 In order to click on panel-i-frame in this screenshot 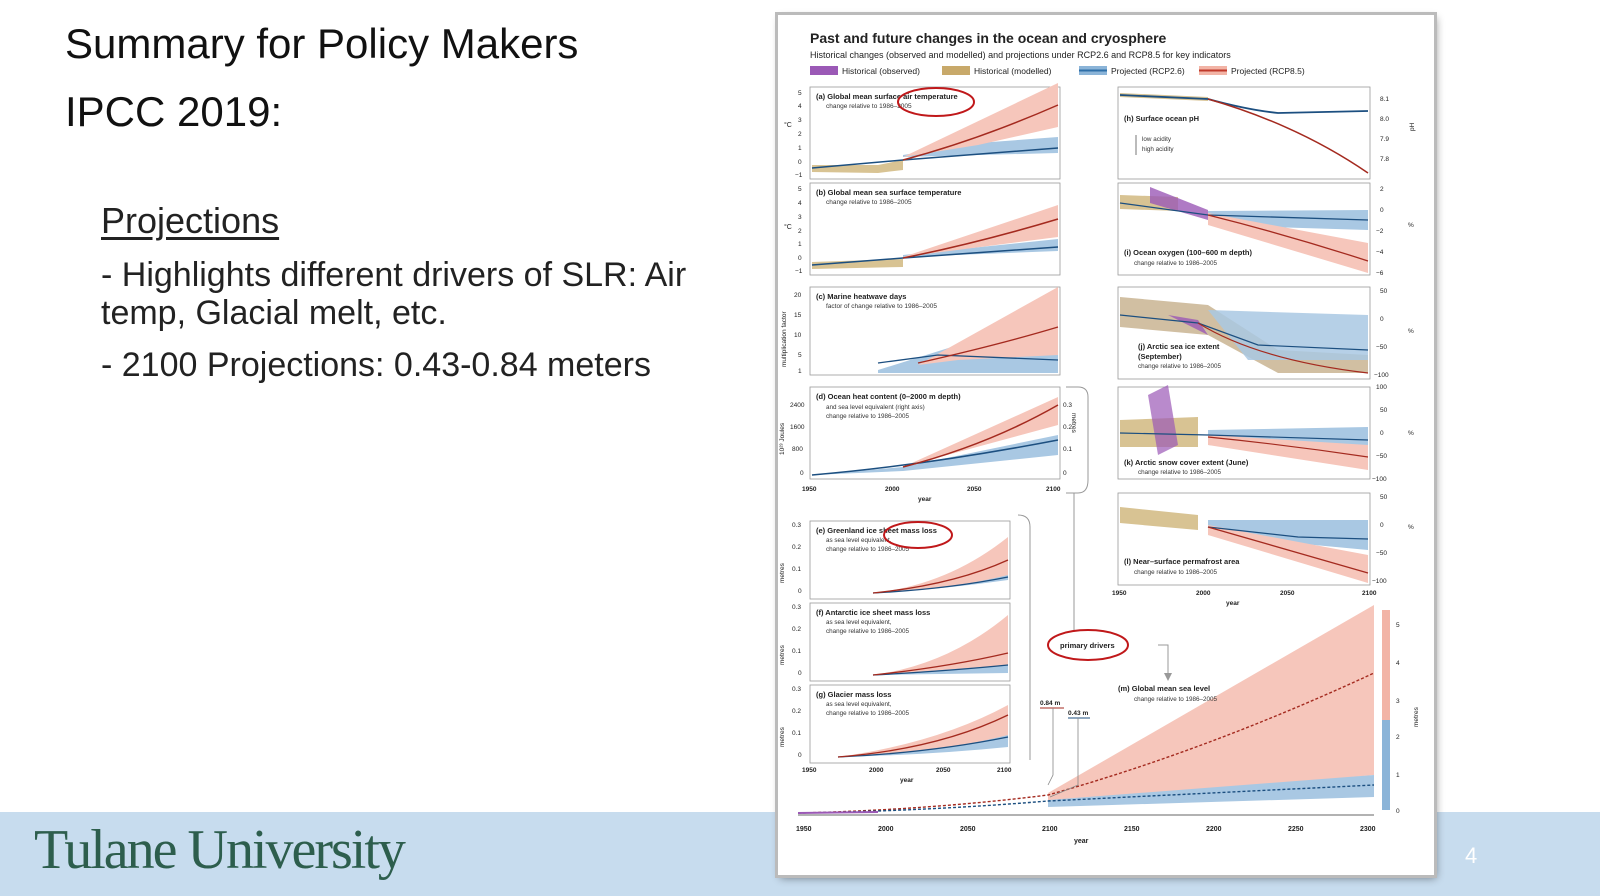, I will do `click(1244, 229)`.